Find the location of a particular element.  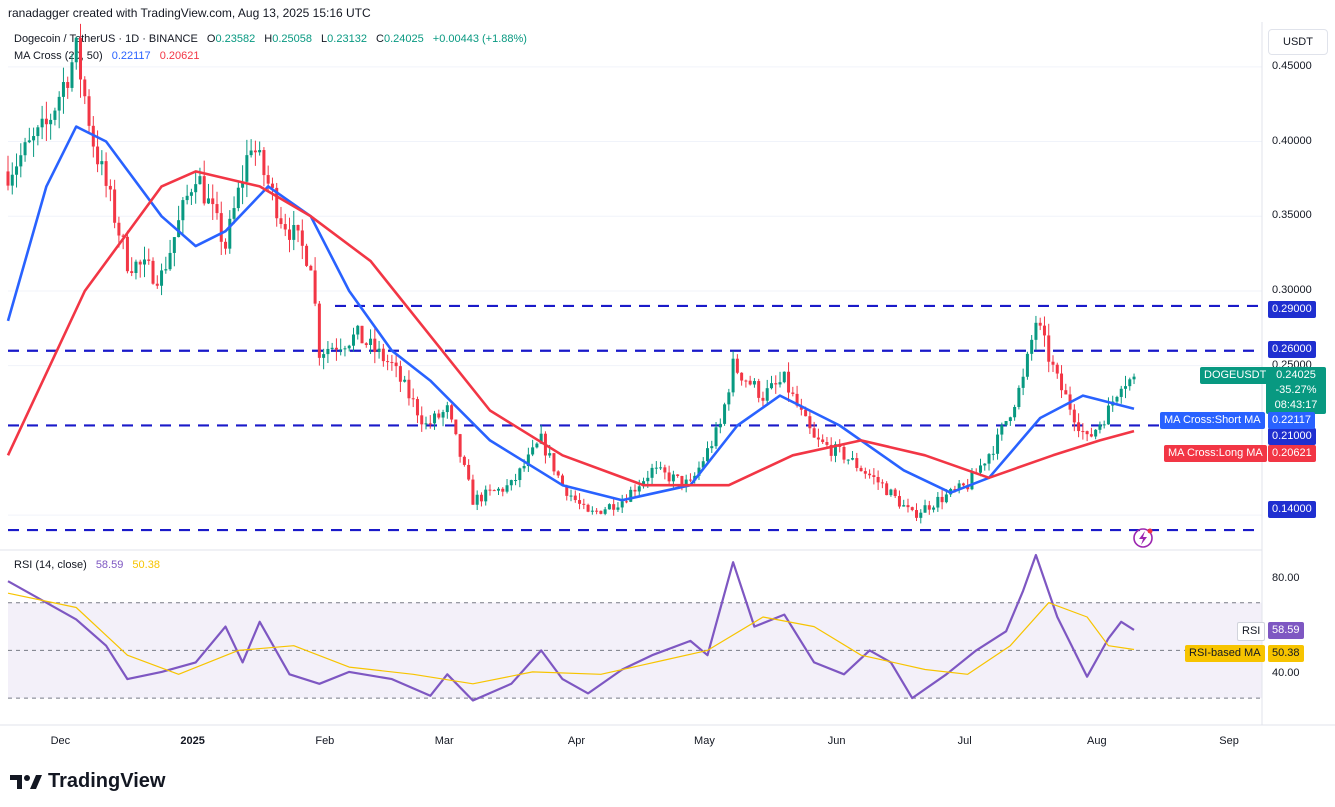

open-value: 0.23582 is located at coordinates (235, 39).